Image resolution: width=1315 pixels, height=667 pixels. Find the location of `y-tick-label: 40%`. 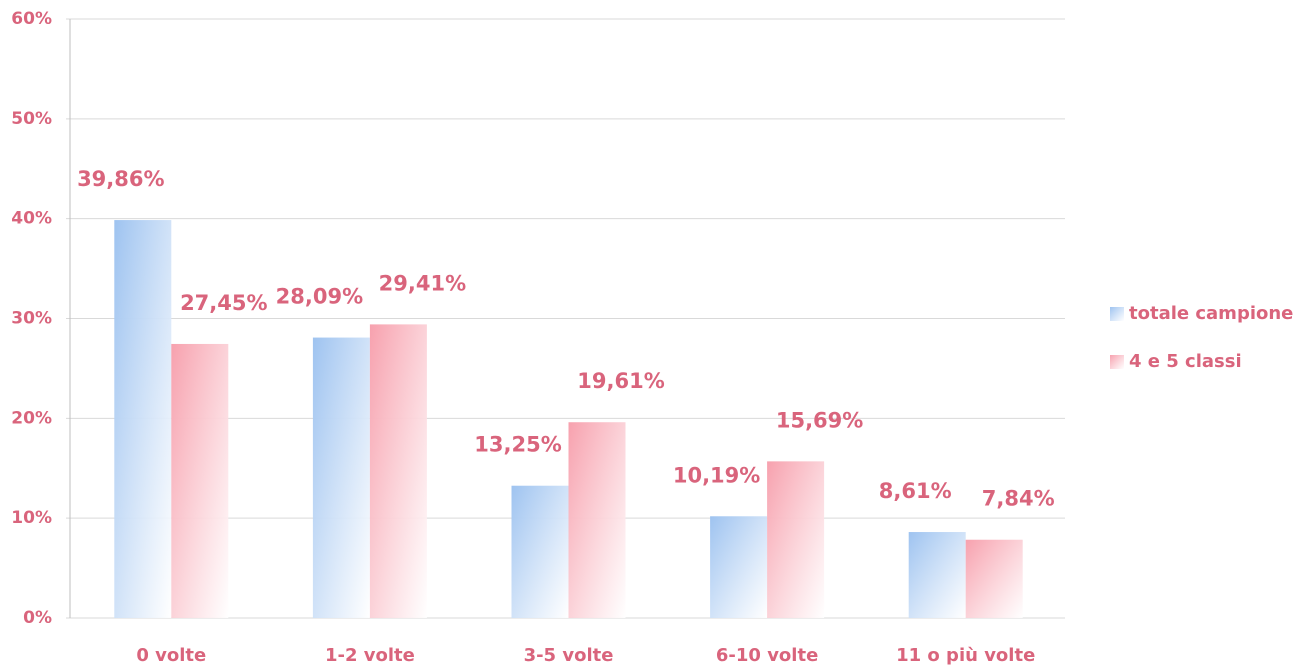

y-tick-label: 40% is located at coordinates (31, 219).